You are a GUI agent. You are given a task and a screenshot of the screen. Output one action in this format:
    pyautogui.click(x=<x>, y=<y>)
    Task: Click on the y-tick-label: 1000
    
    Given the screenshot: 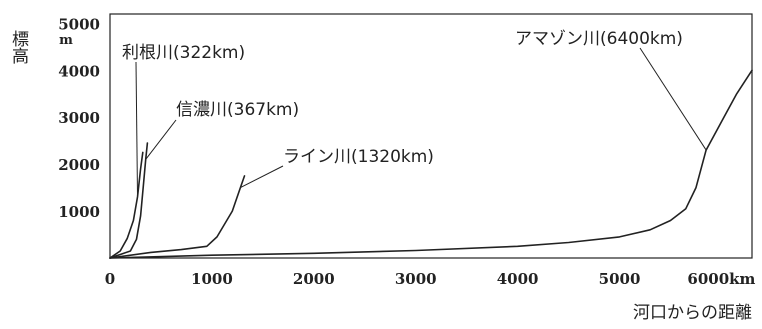 What is the action you would take?
    pyautogui.click(x=79, y=212)
    